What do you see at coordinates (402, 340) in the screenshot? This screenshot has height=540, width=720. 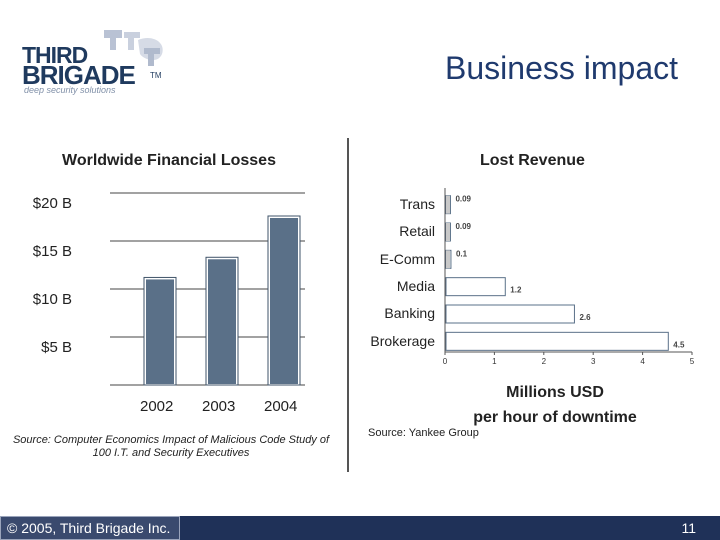 I see `category-label: Brokerage` at bounding box center [402, 340].